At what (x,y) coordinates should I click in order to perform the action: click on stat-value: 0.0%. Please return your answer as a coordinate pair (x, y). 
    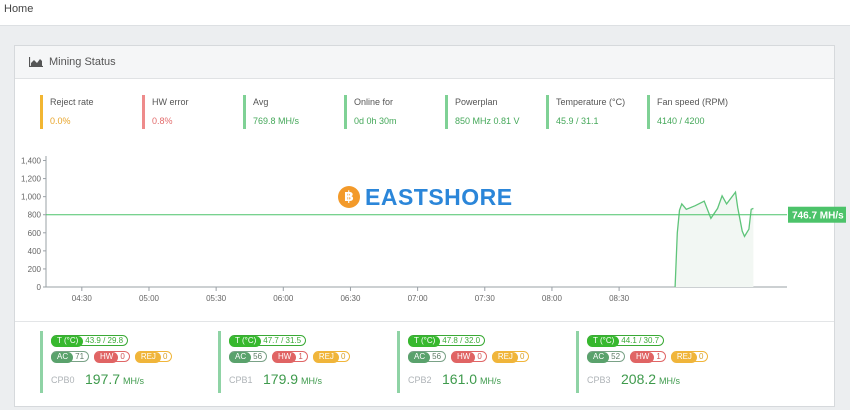
    Looking at the image, I should click on (60, 121).